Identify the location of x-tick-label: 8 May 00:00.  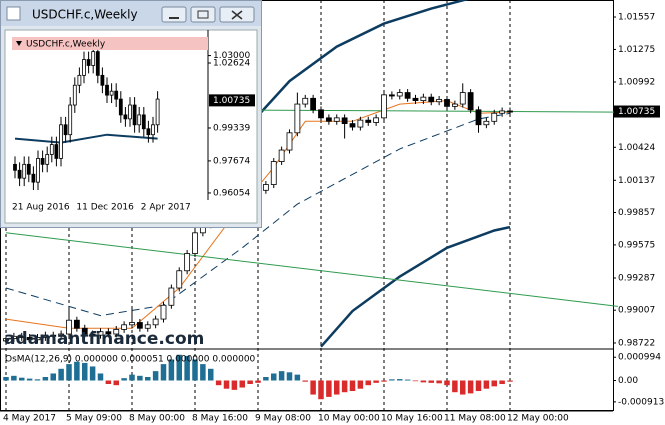
(157, 419).